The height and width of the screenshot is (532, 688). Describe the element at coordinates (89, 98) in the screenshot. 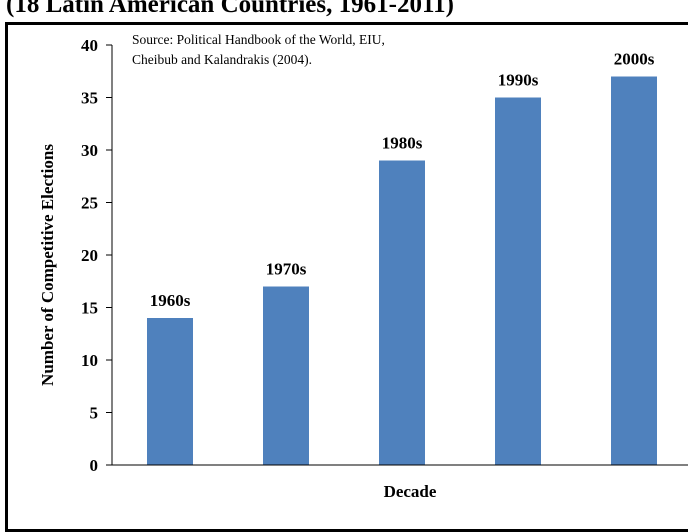

I see `y-tick-label: 35` at that location.